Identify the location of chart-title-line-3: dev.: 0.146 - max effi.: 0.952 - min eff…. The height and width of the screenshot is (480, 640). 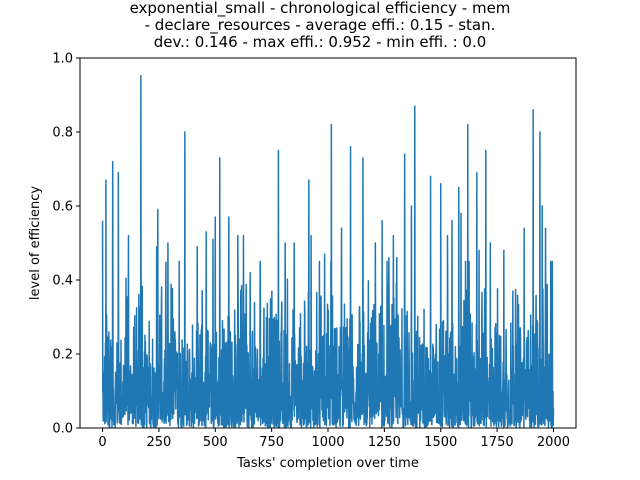
(320, 42).